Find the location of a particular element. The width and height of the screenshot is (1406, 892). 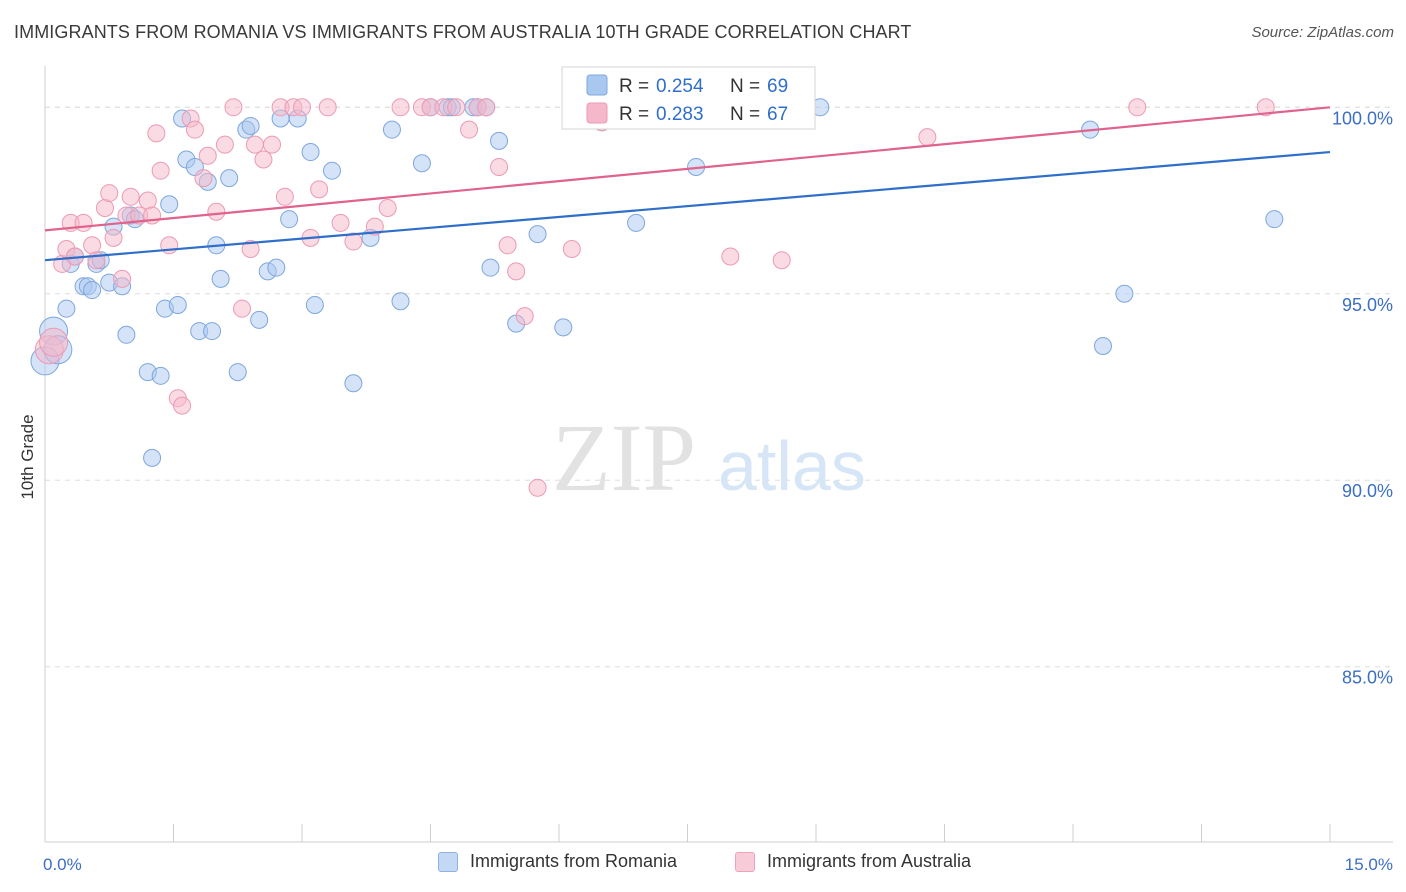

y-tick-labels: 85.0% 90.0% 95.0% 100.0% is located at coordinates (1362, 397).